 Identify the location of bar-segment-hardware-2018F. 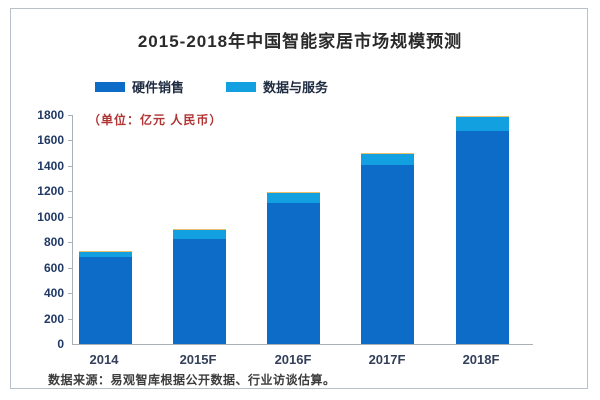
(482, 237).